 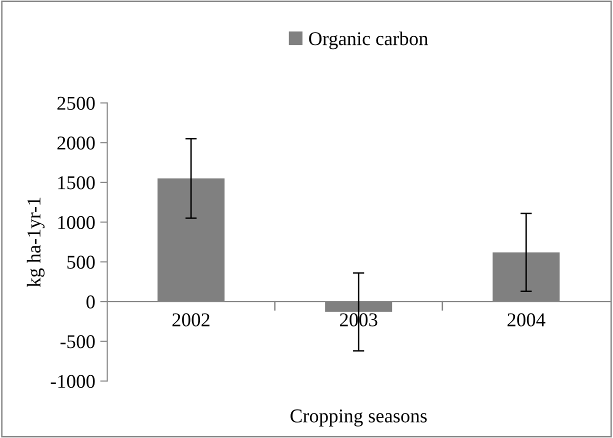 I want to click on y-tick-label: 500, so click(x=81, y=262).